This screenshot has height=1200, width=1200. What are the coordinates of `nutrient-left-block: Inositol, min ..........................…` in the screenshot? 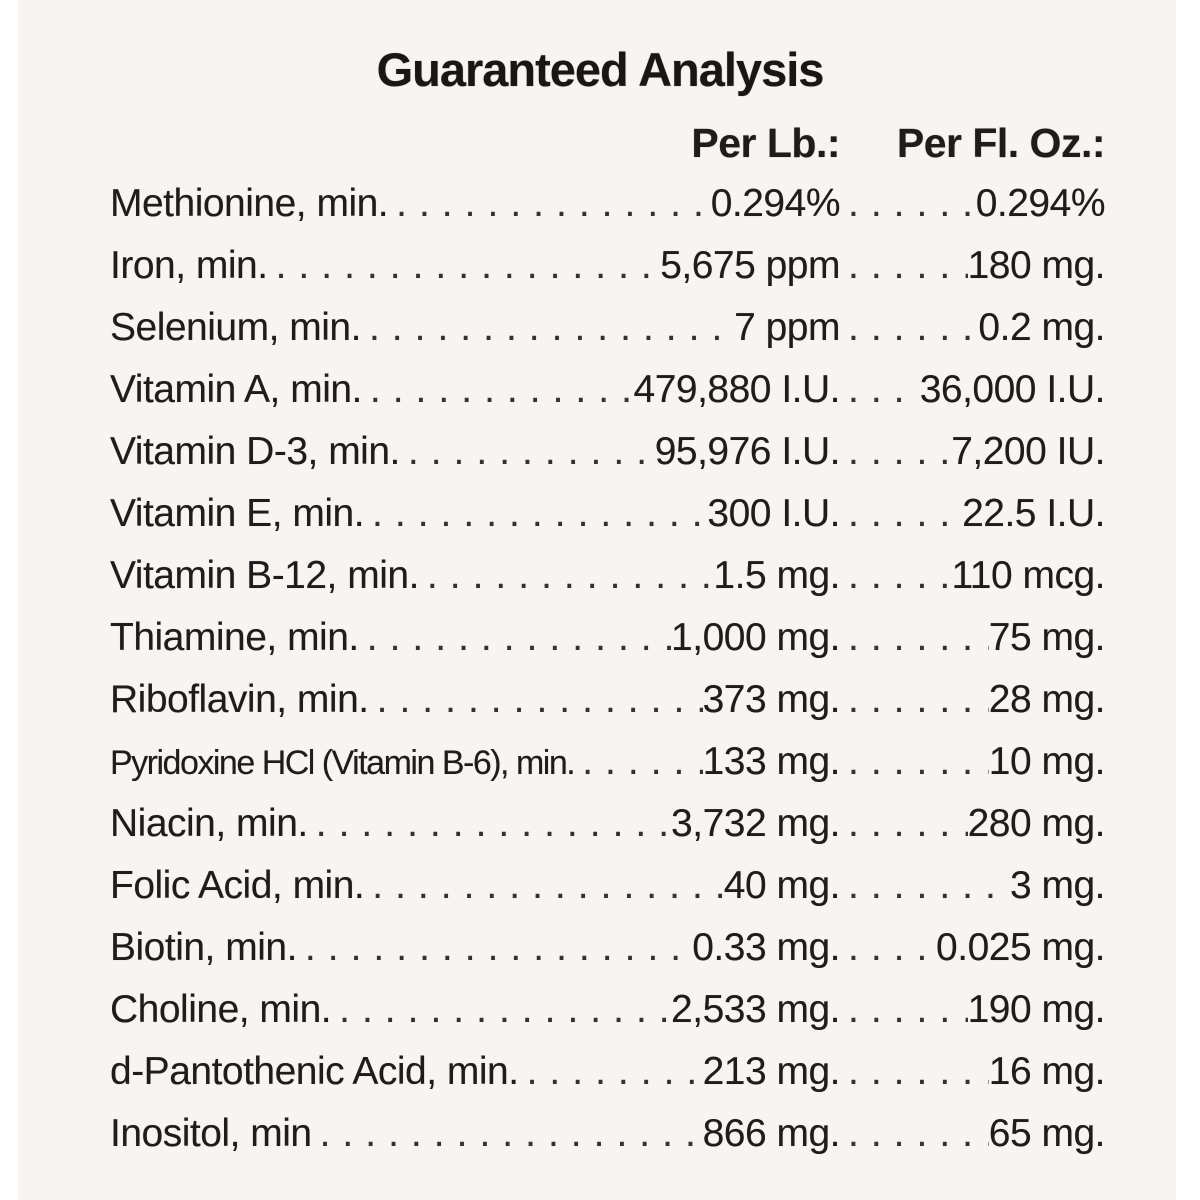 It's located at (475, 1134).